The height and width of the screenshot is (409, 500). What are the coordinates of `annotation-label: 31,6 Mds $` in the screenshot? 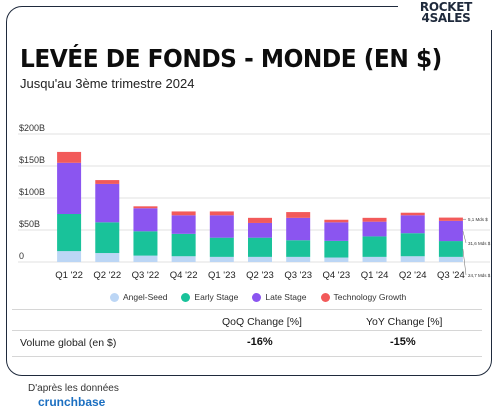 It's located at (479, 243).